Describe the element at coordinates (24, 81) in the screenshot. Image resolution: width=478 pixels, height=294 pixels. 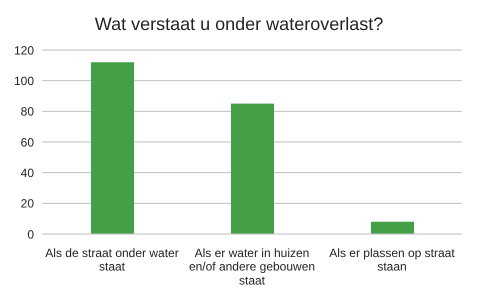
I see `y-tick-label: 100` at that location.